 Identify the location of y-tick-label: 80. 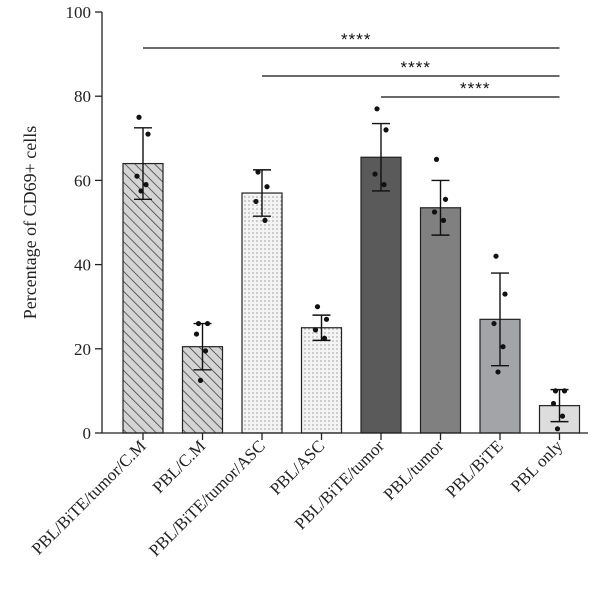
(82, 96).